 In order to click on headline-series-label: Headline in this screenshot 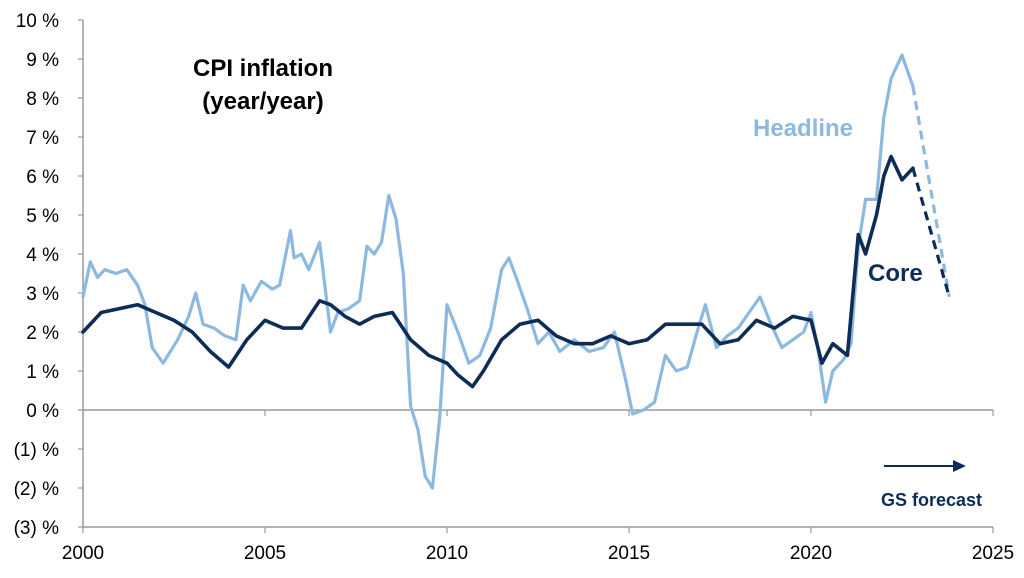, I will do `click(803, 128)`.